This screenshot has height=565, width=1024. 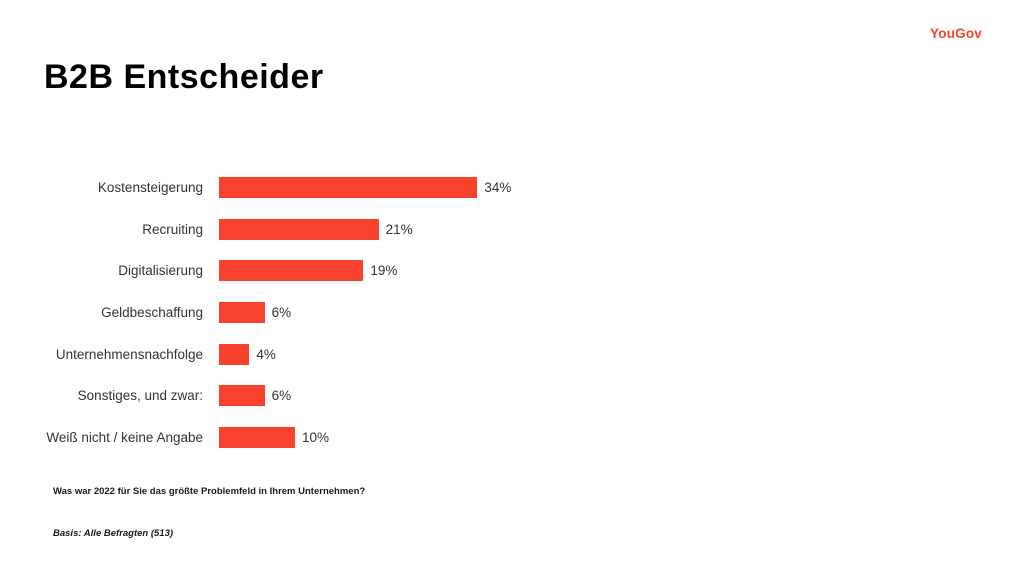 What do you see at coordinates (512, 396) in the screenshot?
I see `chart-row: Sonstiges, und zwar: 6%` at bounding box center [512, 396].